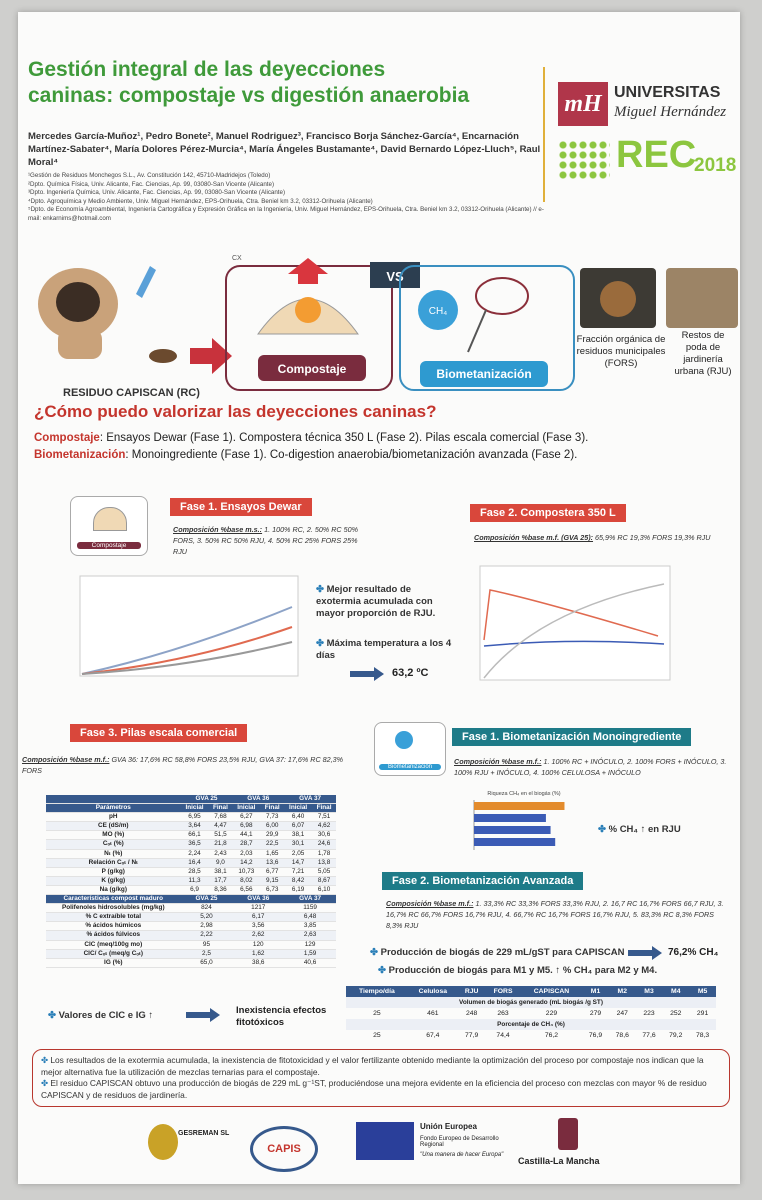  What do you see at coordinates (503, 1013) in the screenshot?
I see `cell: 263` at bounding box center [503, 1013].